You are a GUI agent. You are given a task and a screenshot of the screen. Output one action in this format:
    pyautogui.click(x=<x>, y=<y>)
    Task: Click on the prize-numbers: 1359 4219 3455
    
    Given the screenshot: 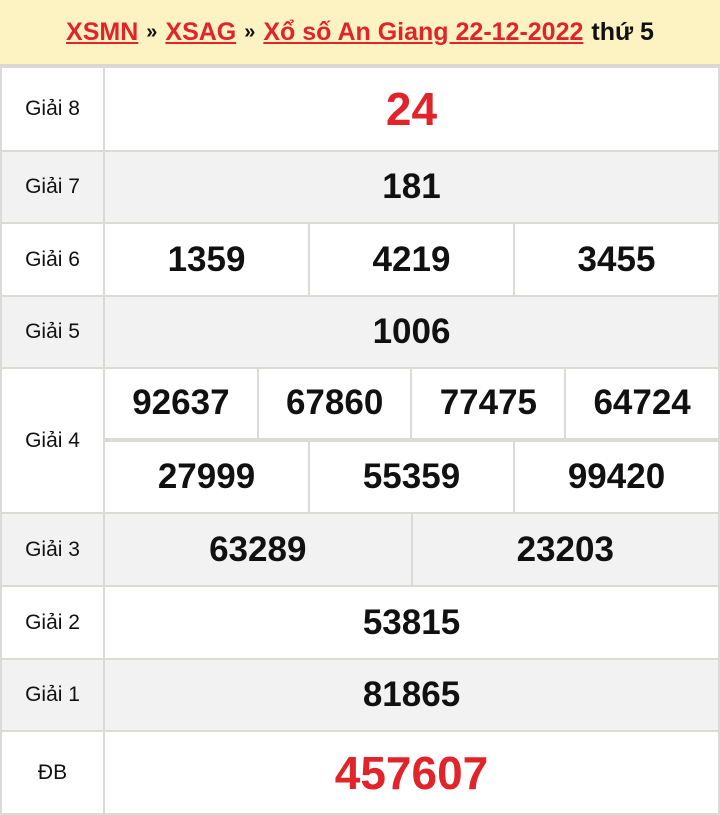 What is the action you would take?
    pyautogui.click(x=411, y=259)
    